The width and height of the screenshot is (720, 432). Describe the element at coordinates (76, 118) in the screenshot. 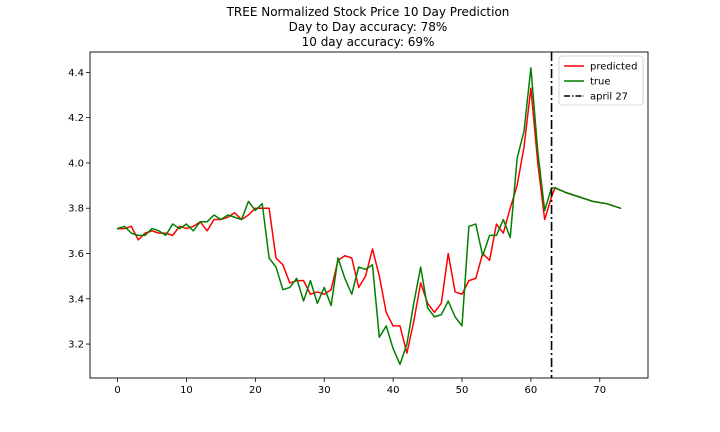

I see `y-tick-label: 4.2` at that location.